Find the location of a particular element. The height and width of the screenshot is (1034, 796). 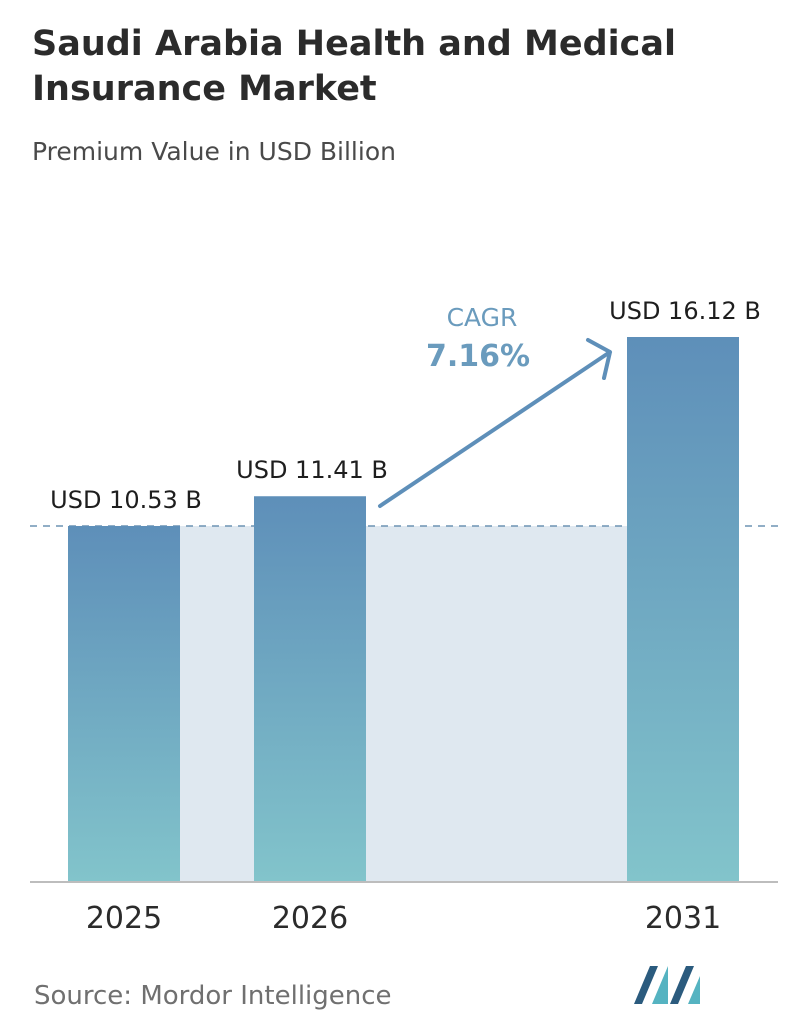

cagr-arrow-icon is located at coordinates (495, 423).